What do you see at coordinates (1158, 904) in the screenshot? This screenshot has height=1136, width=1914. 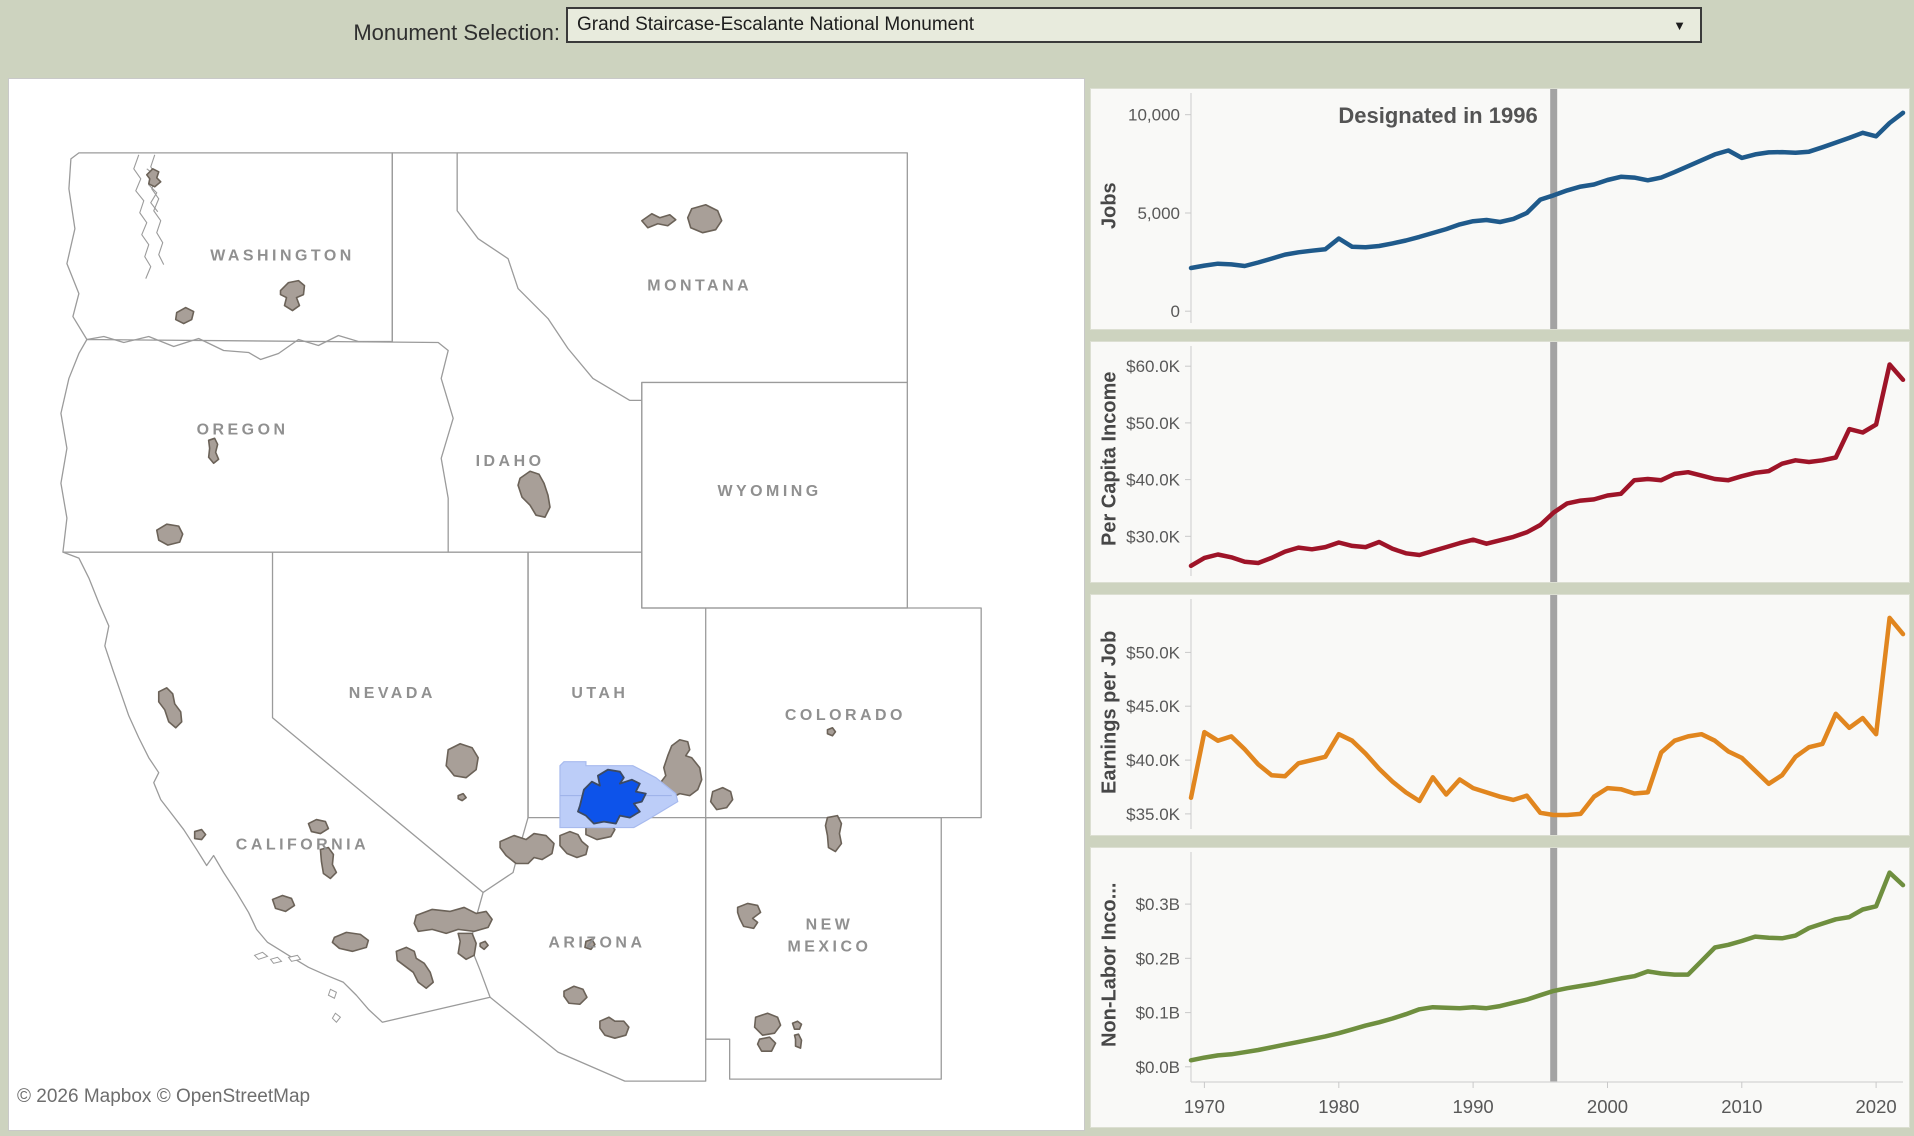 I see `y-tick-label: $0.3B` at bounding box center [1158, 904].